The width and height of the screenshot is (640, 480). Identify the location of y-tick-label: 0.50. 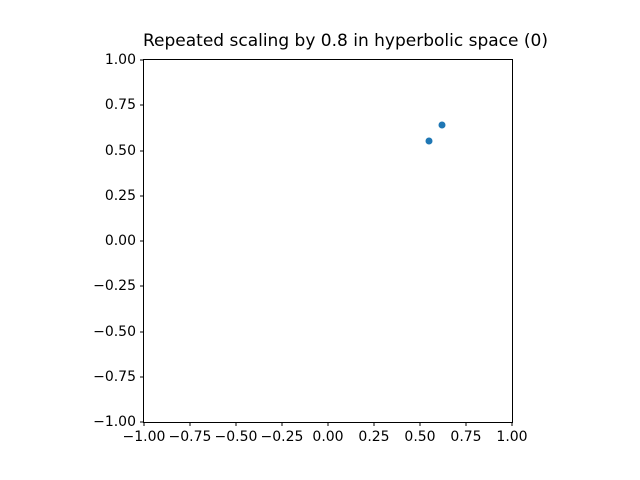
(120, 150).